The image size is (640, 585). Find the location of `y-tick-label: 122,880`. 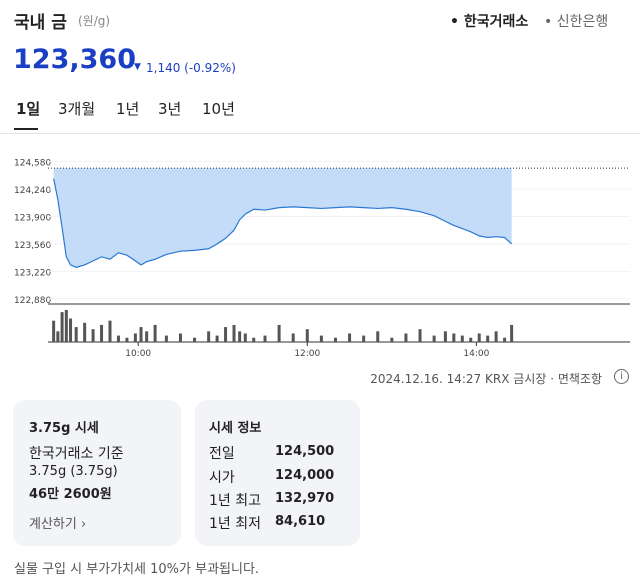

y-tick-label: 122,880 is located at coordinates (32, 301).